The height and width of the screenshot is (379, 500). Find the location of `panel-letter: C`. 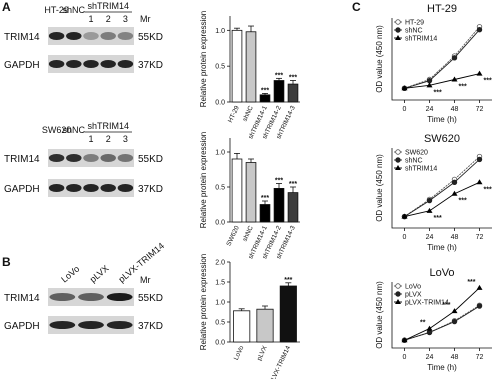

panel-letter: C is located at coordinates (356, 7).